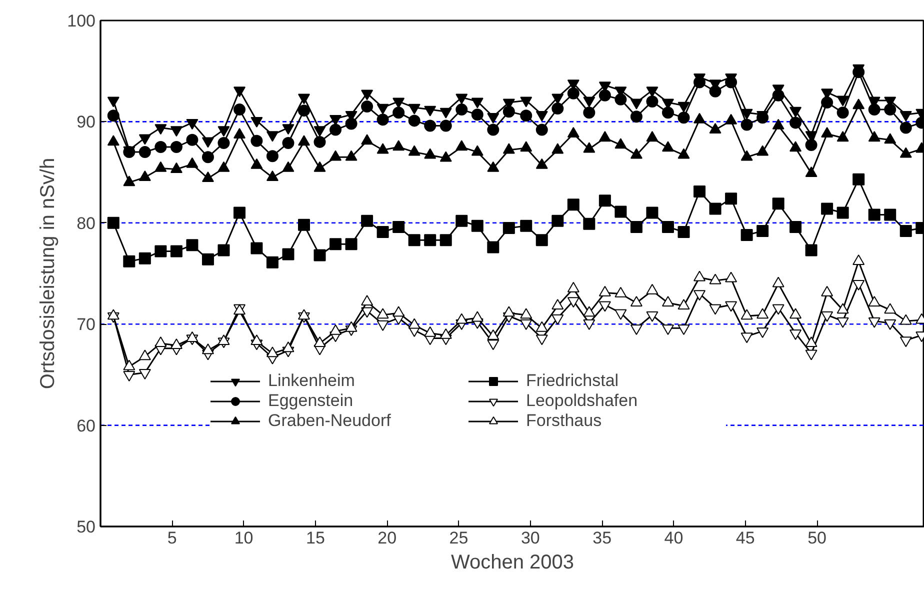 The image size is (924, 596). Describe the element at coordinates (564, 421) in the screenshot. I see `legend-label: Forsthaus` at that location.